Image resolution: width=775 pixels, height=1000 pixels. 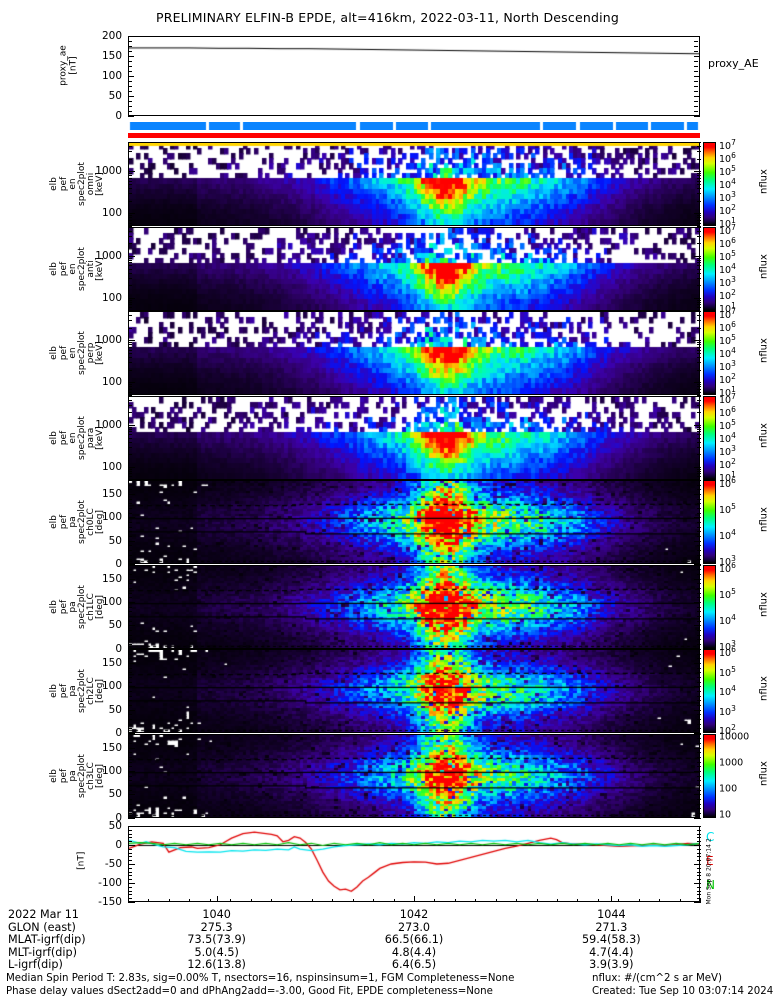 I want to click on spectrogram-ch2LC, so click(x=414, y=691).